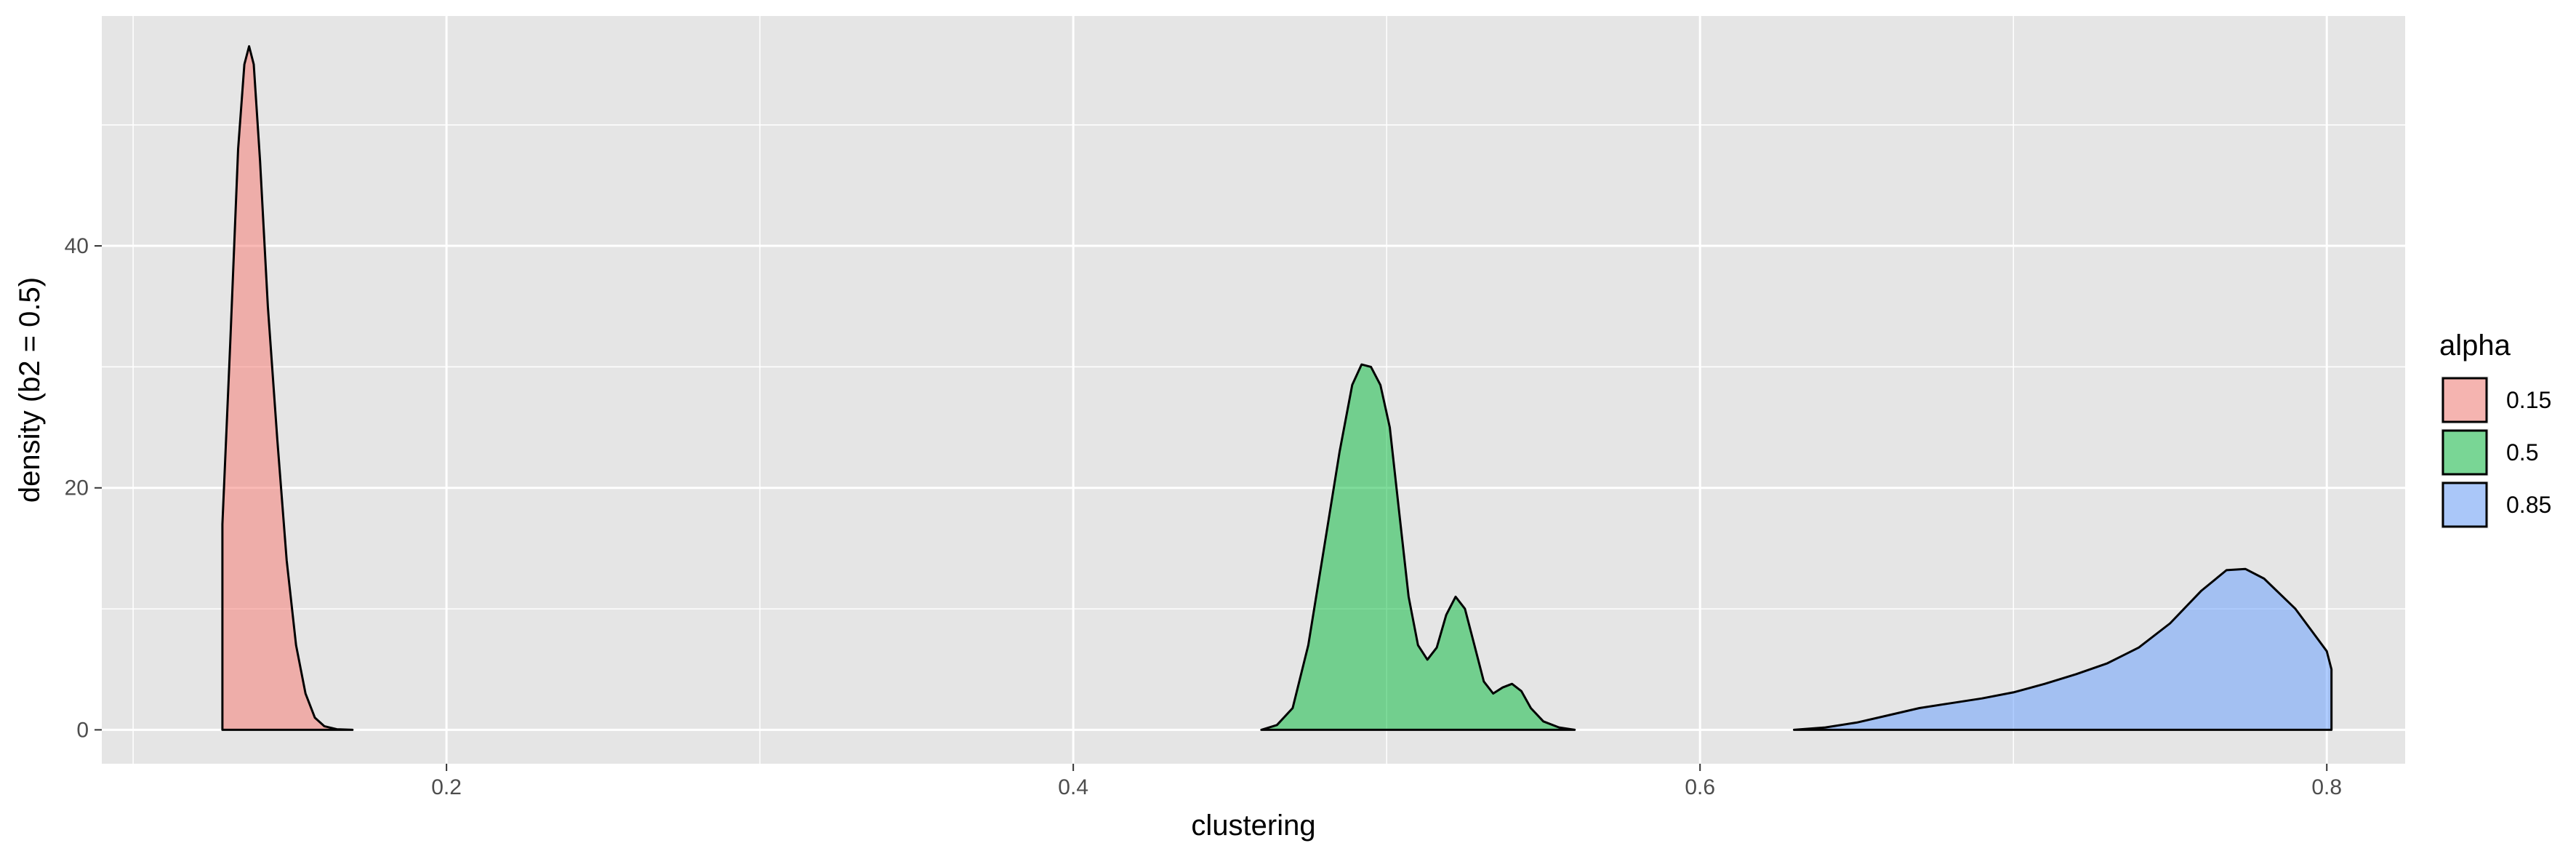 The width and height of the screenshot is (2576, 859). I want to click on density-area-0.15, so click(287, 388).